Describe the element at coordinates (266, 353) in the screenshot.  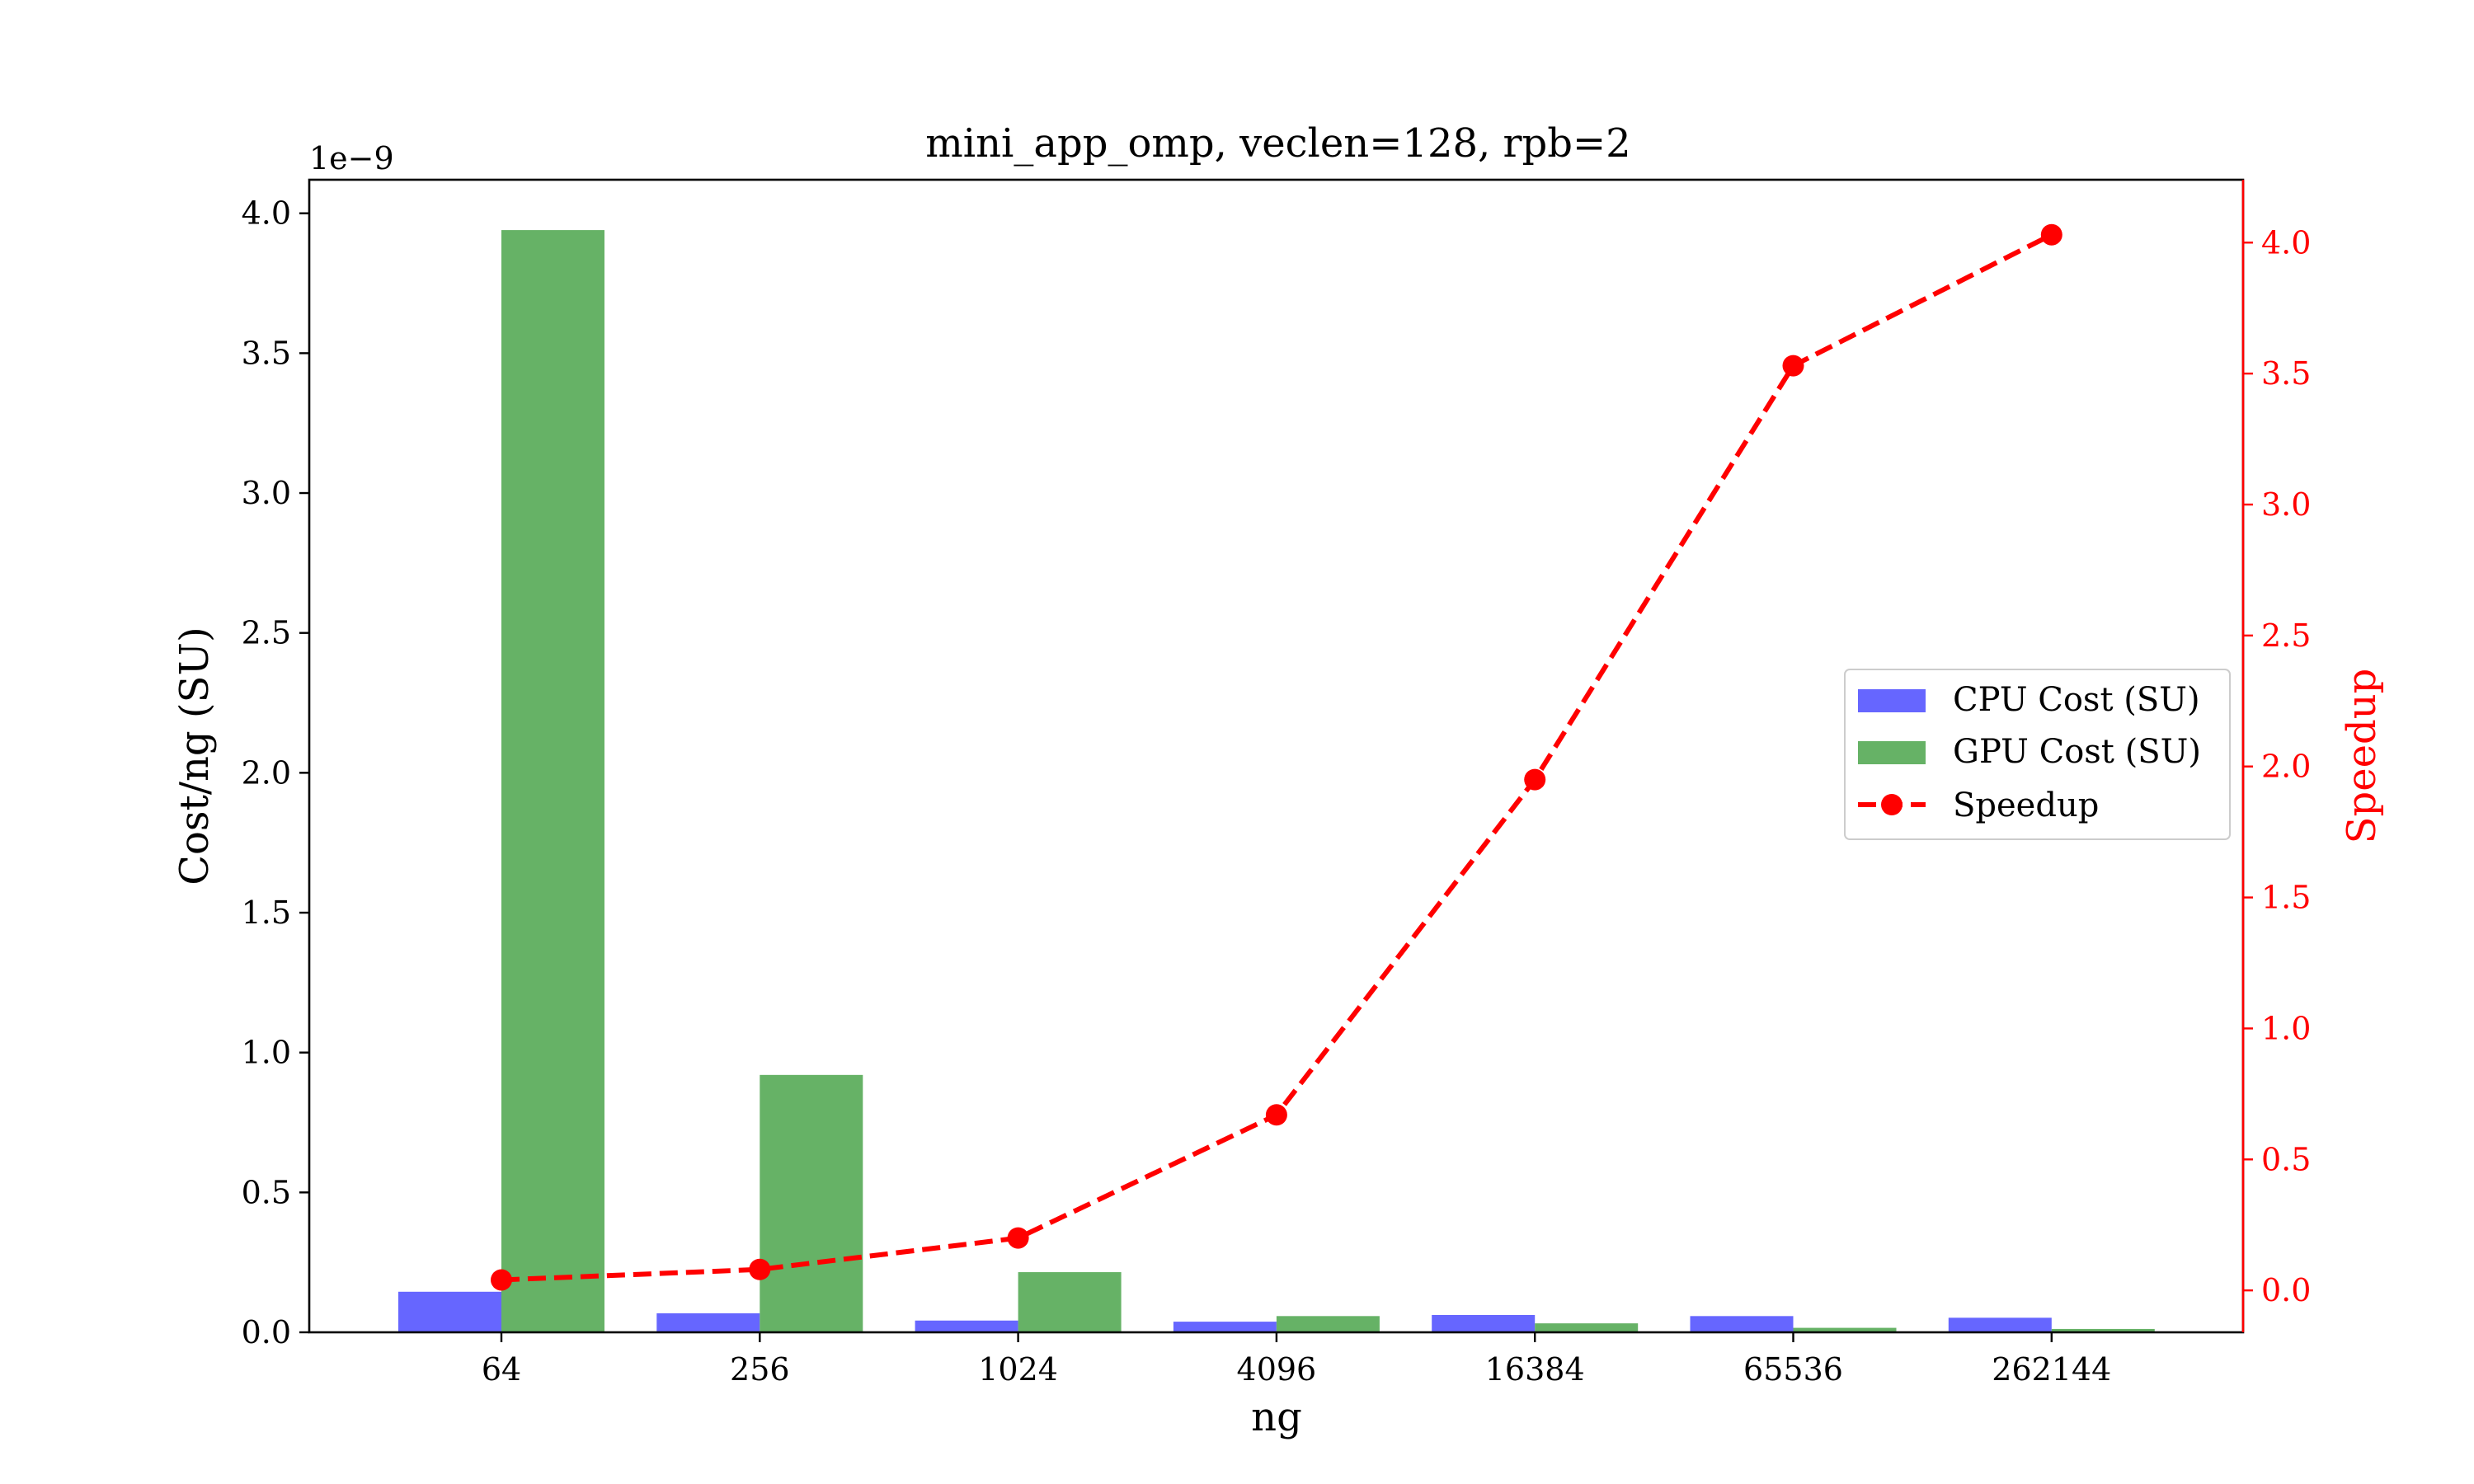
I see `y-tick-label-3.5: 3.5` at that location.